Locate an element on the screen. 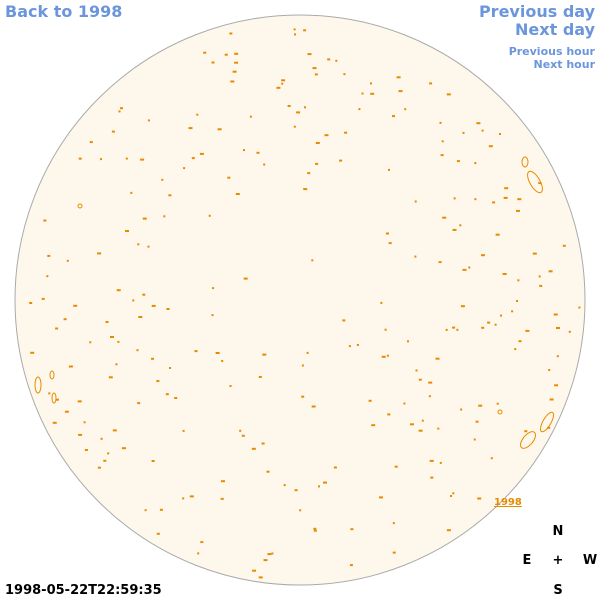 The width and height of the screenshot is (600, 600). timestamp: 1998-05-22T22:59:35 is located at coordinates (83, 590).